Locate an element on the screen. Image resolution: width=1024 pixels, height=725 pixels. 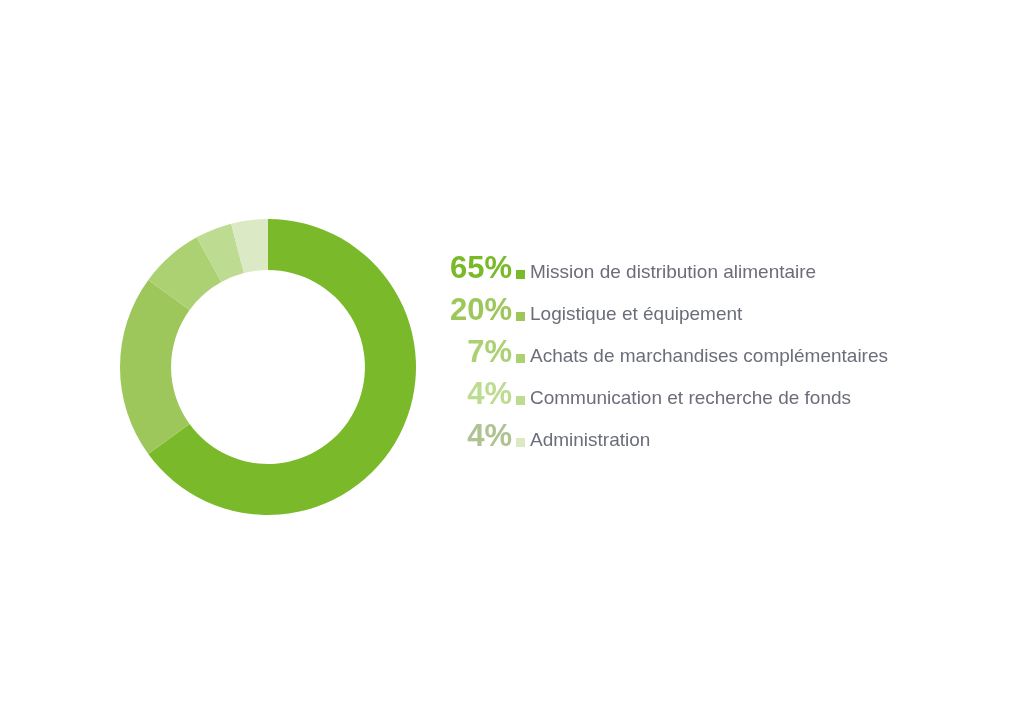
legend-label: Logistique et équipement is located at coordinates (636, 314).